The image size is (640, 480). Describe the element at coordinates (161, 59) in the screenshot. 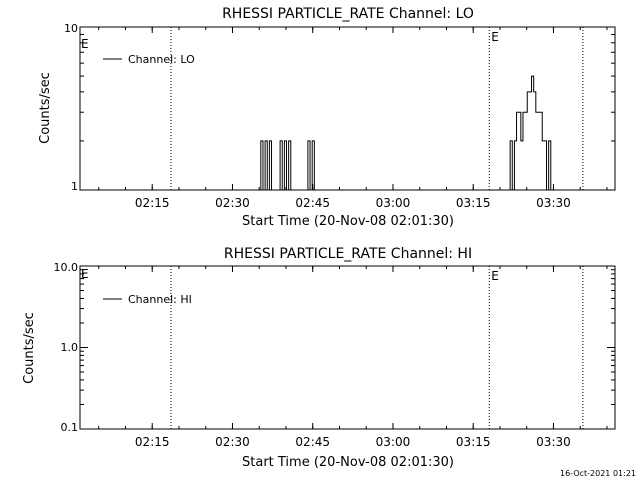

I see `panel-lo-legend-label: Channel: LO` at that location.